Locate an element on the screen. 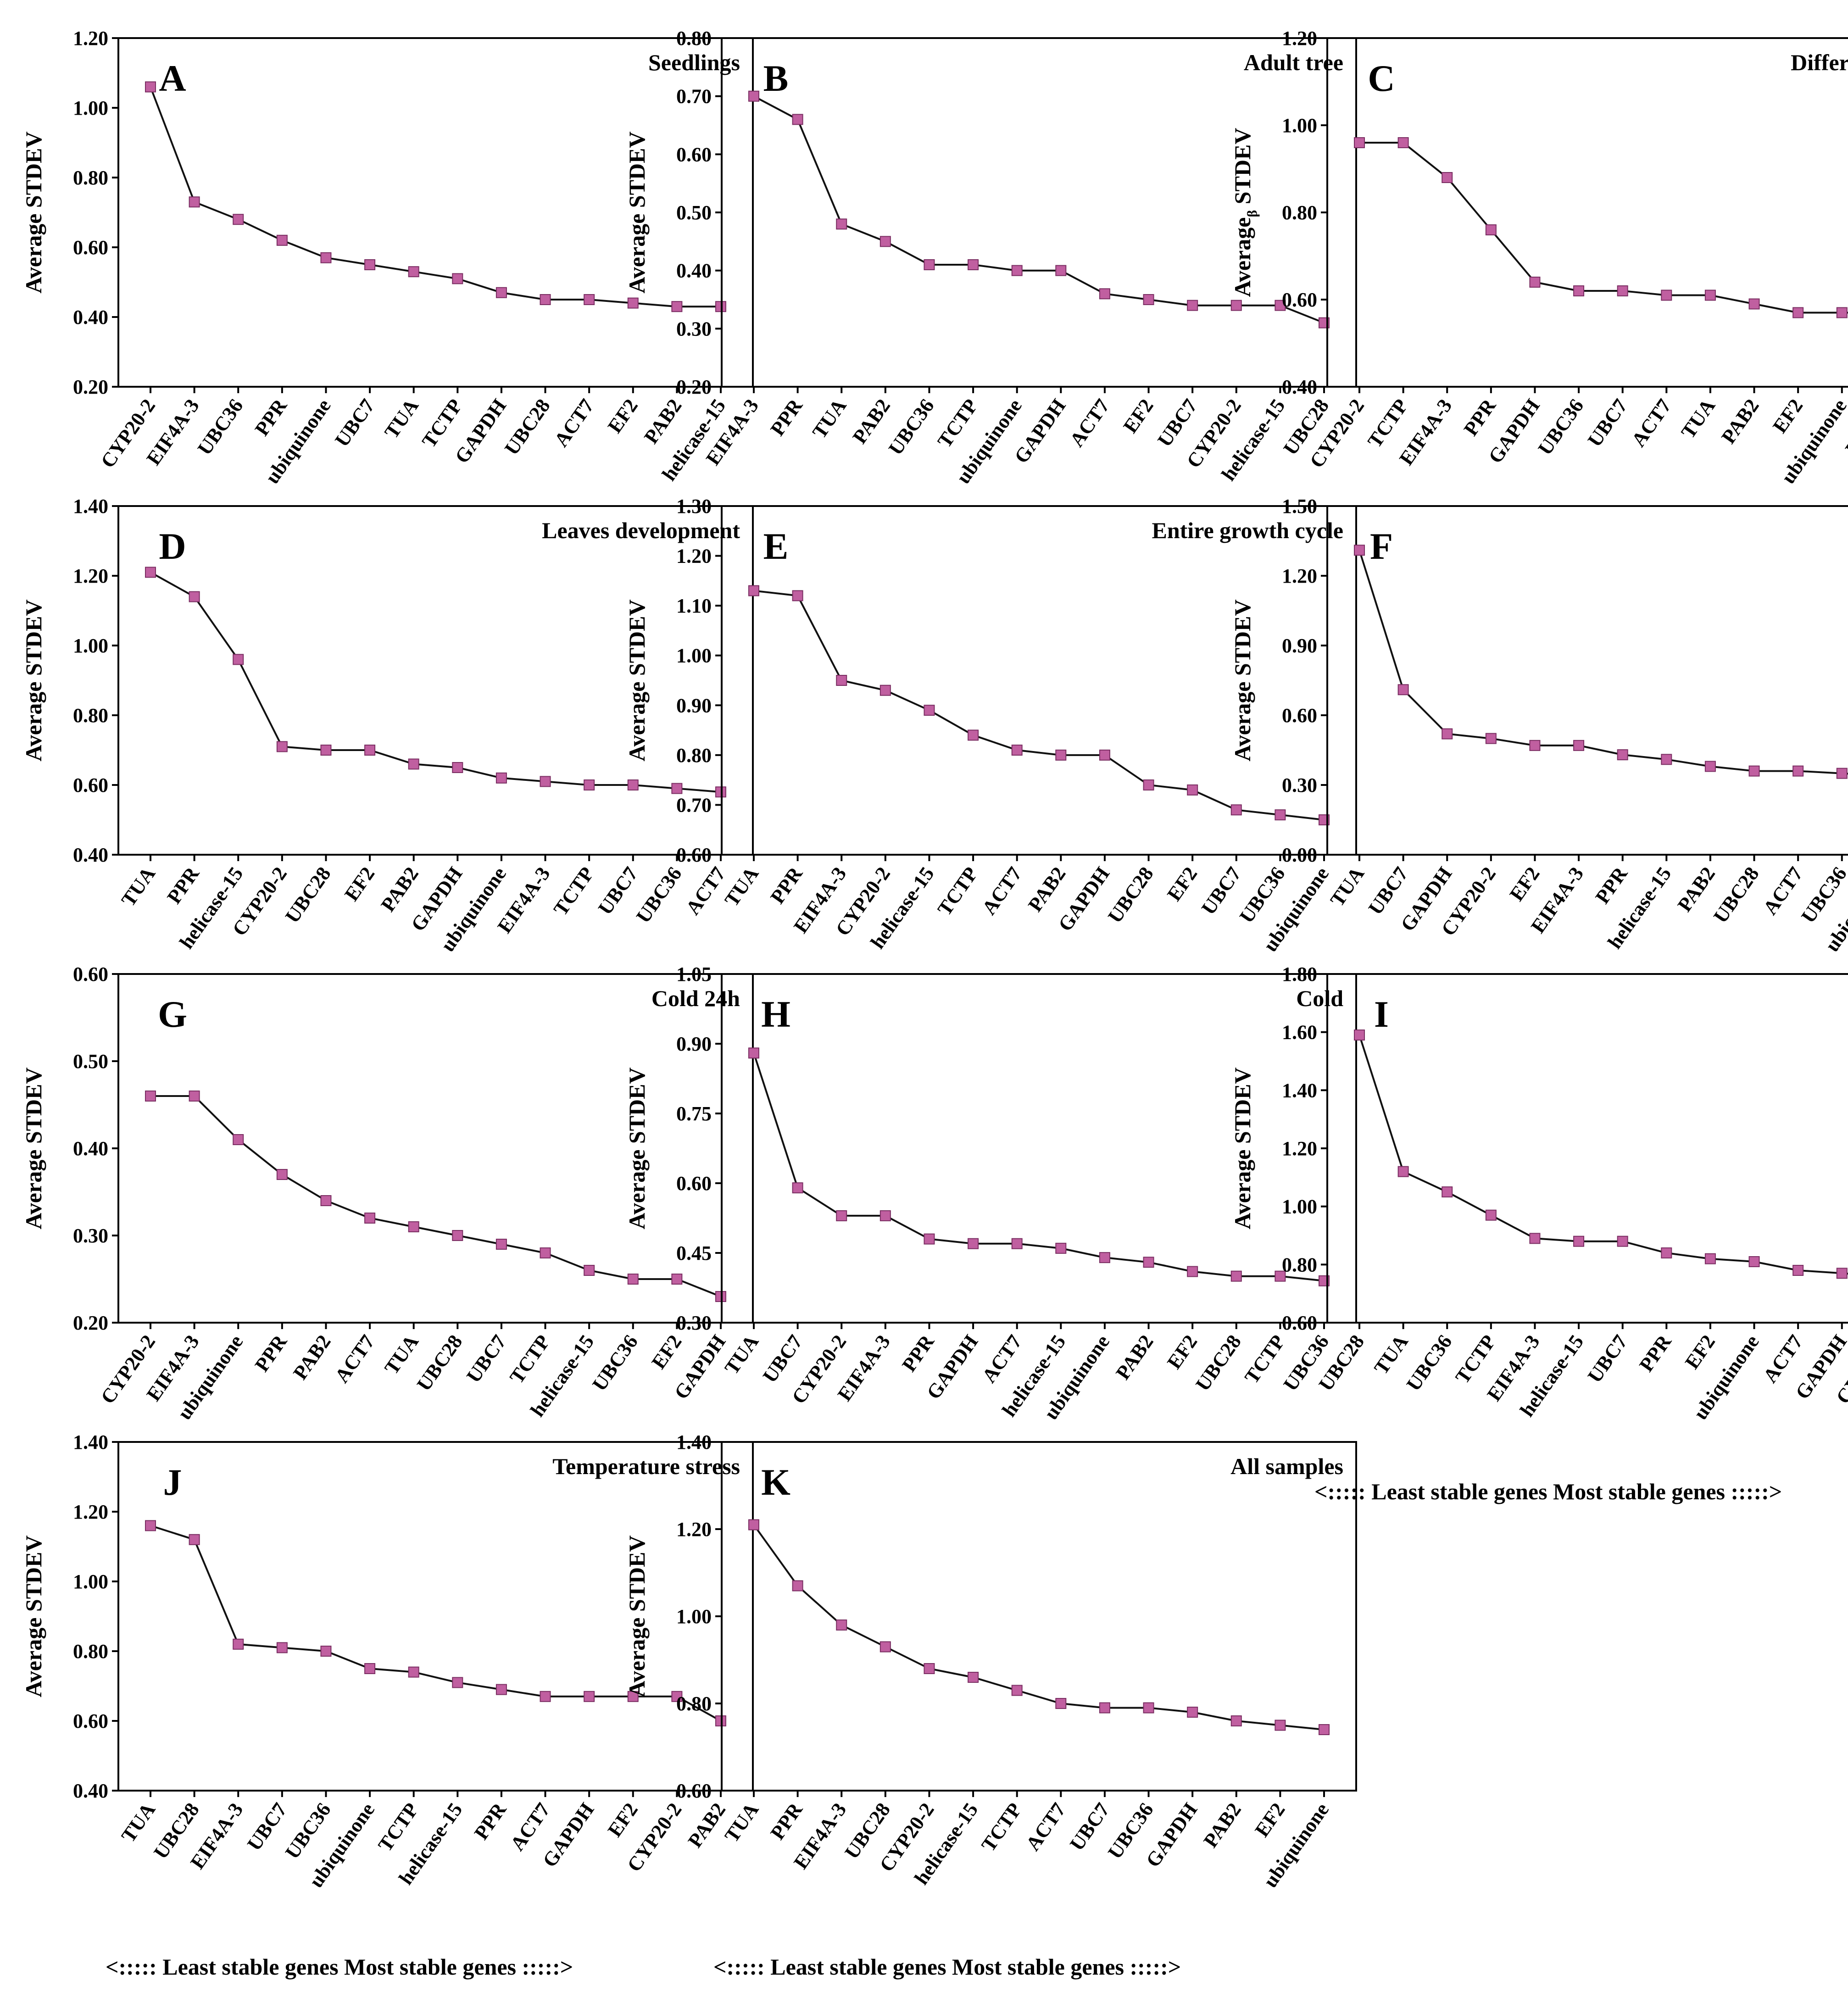 This screenshot has height=1998, width=1848. plot-frame-f is located at coordinates (1587, 681).